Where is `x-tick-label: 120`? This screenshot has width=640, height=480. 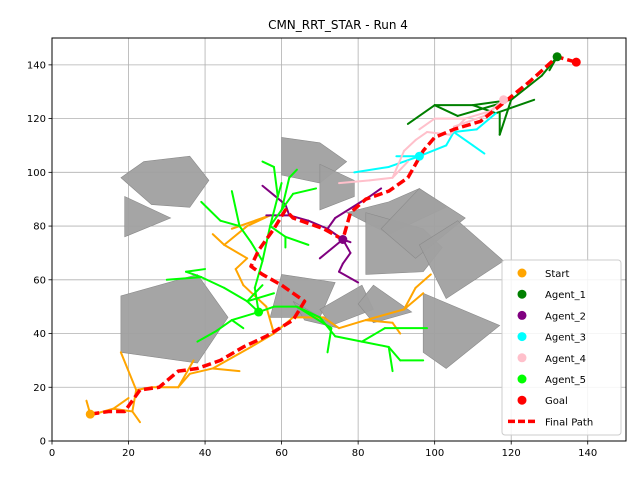
x-tick-label: 120 is located at coordinates (511, 453).